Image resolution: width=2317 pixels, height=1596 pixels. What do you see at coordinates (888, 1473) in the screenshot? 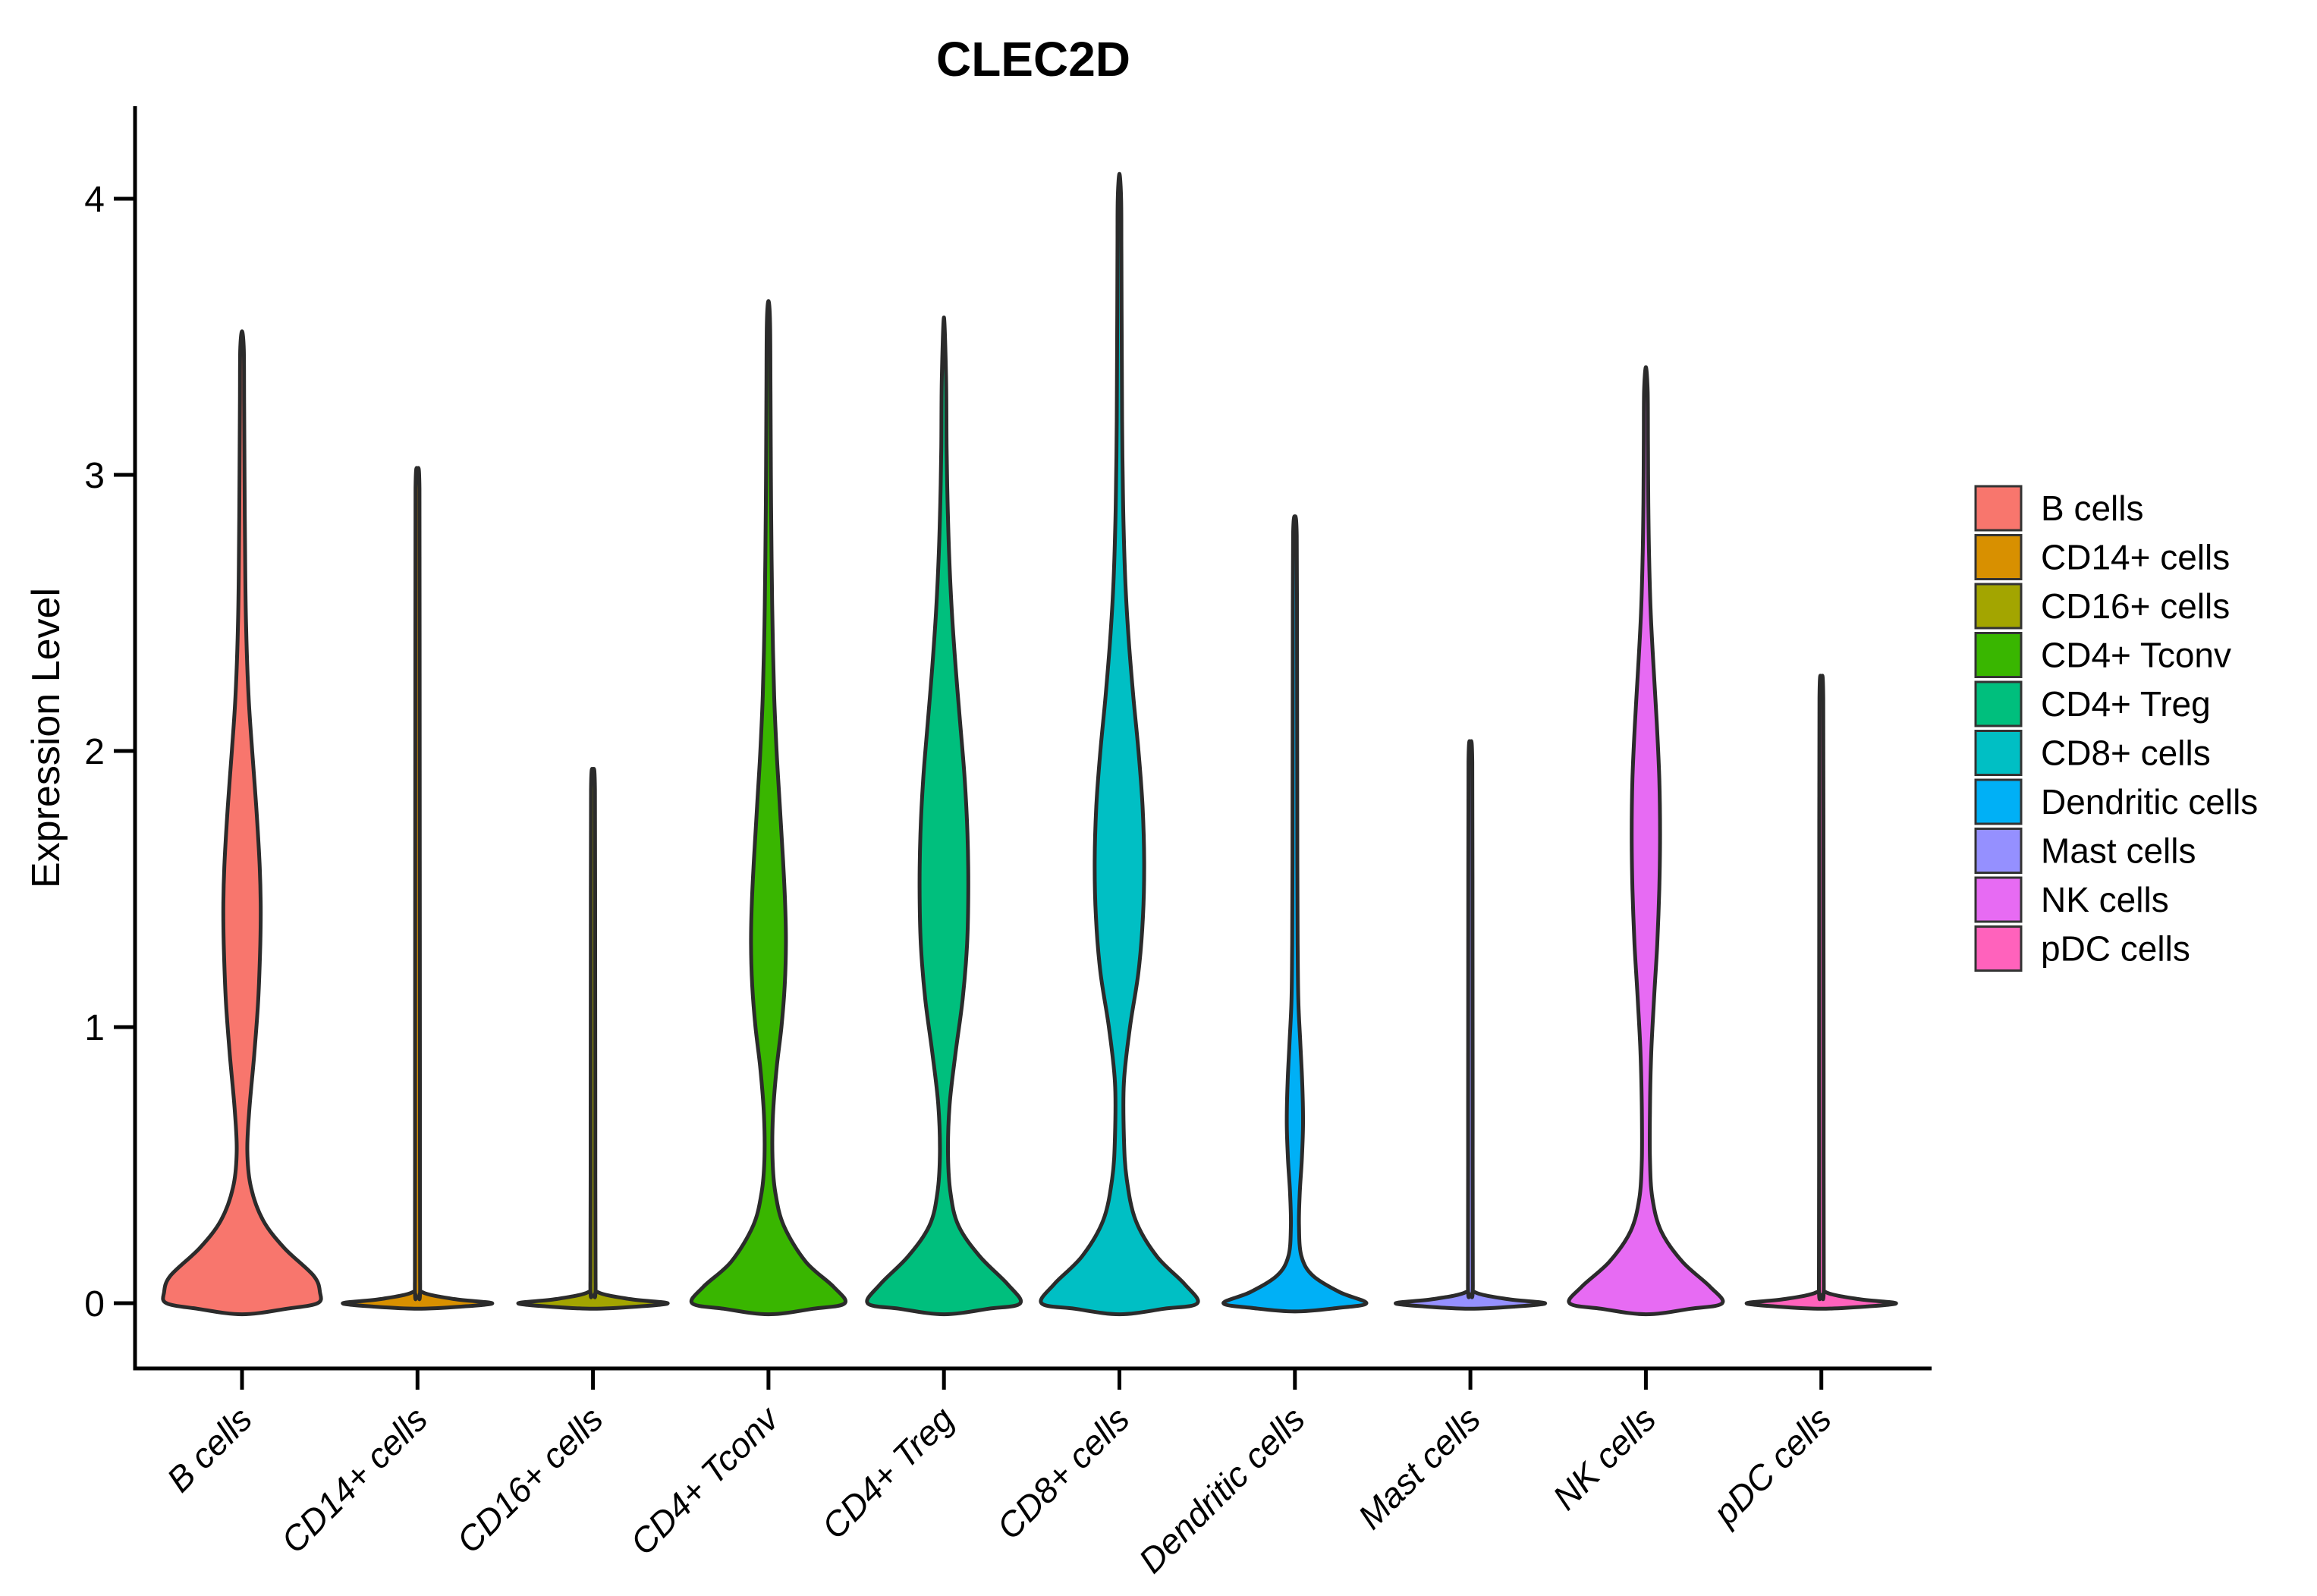
I see `x-tick-label: CD4+ Treg` at bounding box center [888, 1473].